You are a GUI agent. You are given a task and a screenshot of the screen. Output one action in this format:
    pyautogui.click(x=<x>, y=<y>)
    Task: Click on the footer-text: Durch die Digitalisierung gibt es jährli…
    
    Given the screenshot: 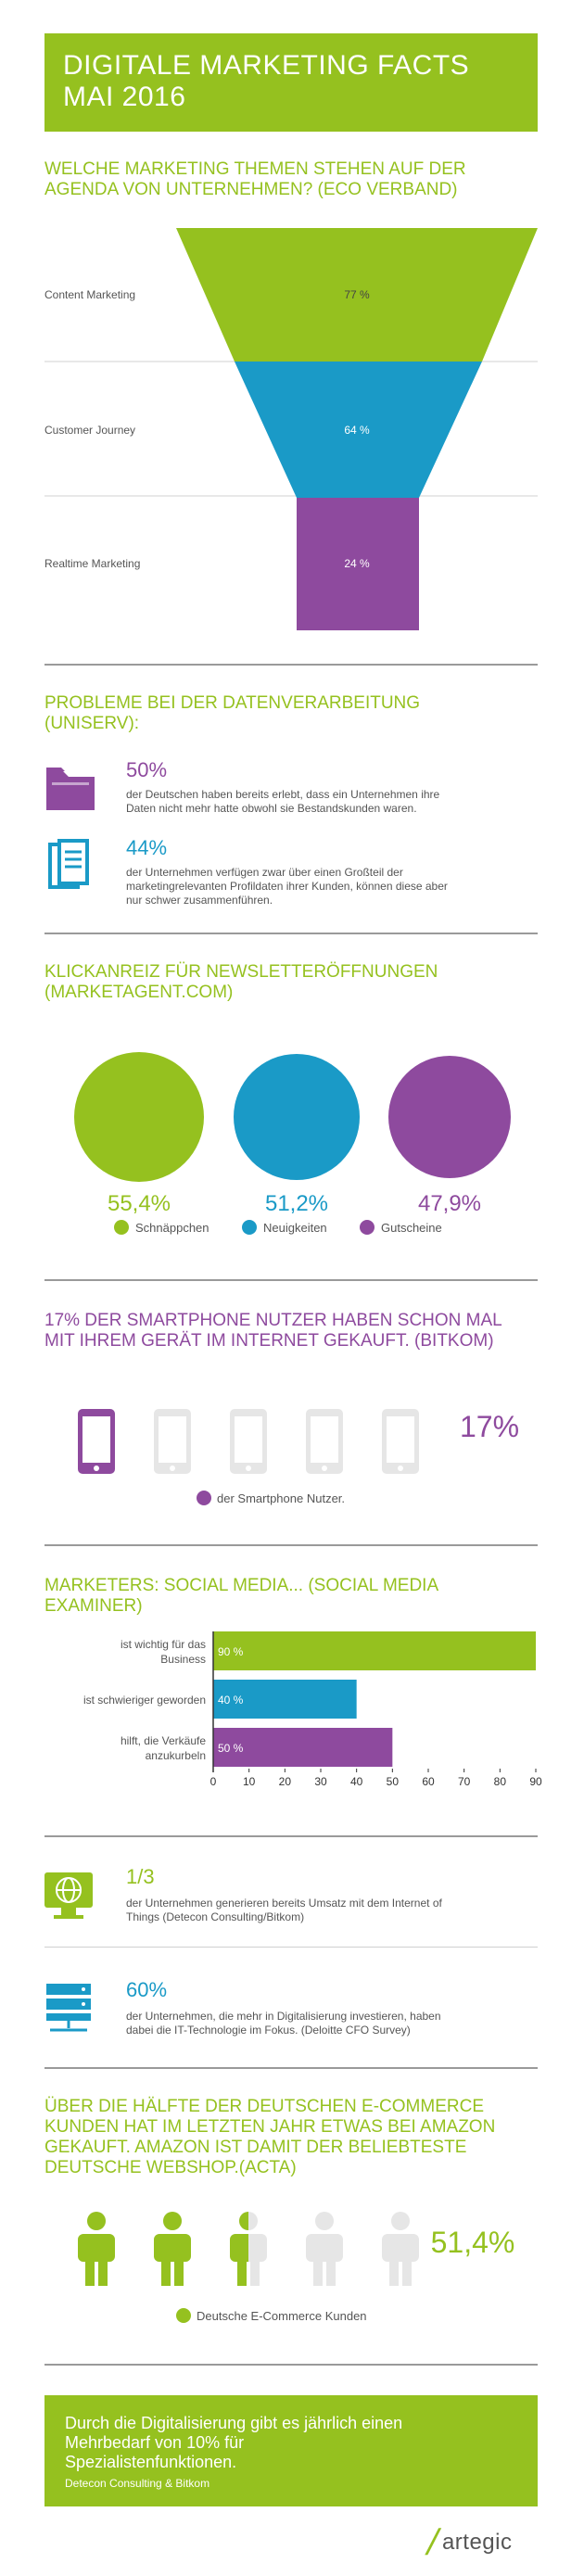 What is the action you would take?
    pyautogui.click(x=234, y=2454)
    